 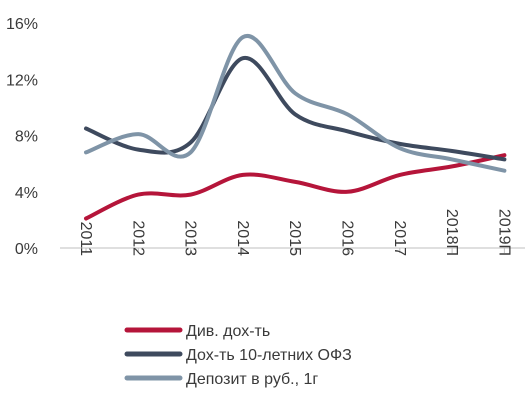 I want to click on y-axis-ticks: 0% 4% 8% 12% 16%, so click(x=22, y=137).